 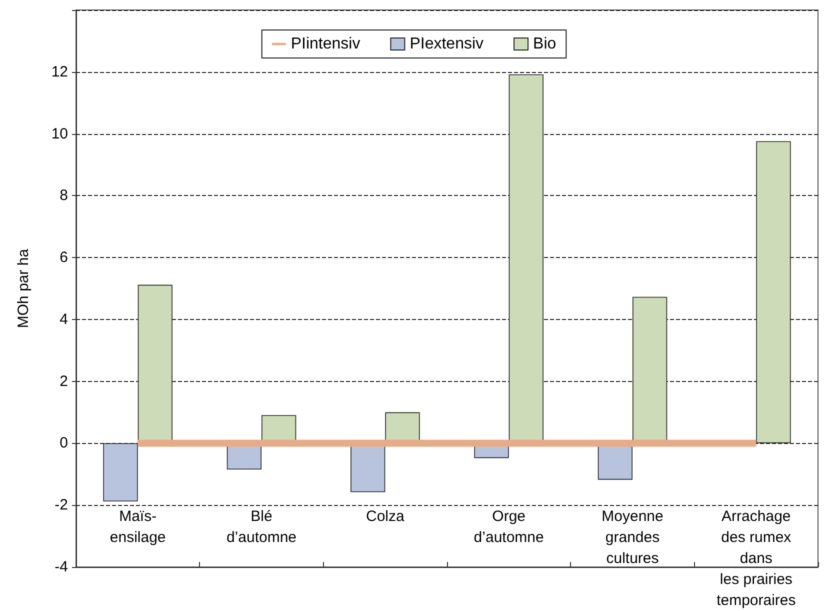 What do you see at coordinates (64, 319) in the screenshot?
I see `y-tick-label: 4` at bounding box center [64, 319].